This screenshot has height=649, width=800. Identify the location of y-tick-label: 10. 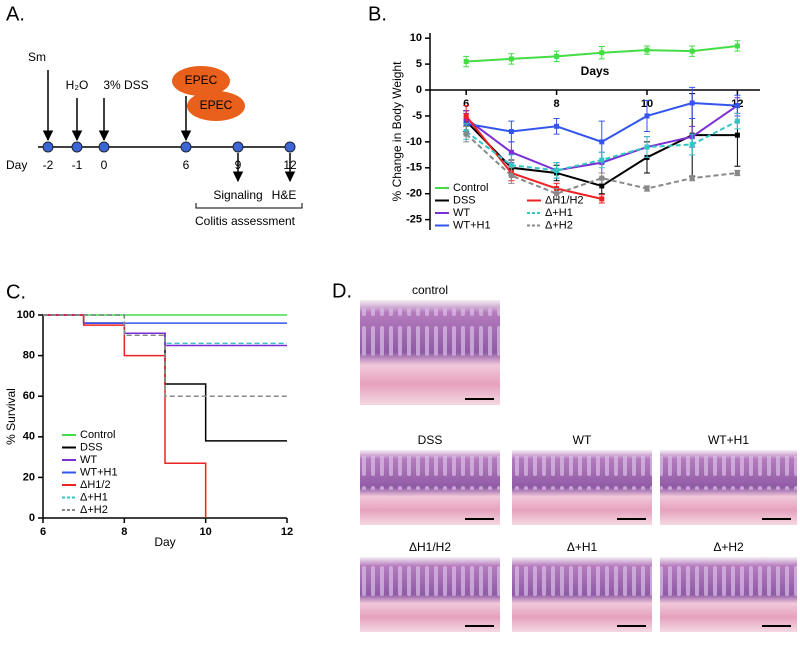
(416, 38).